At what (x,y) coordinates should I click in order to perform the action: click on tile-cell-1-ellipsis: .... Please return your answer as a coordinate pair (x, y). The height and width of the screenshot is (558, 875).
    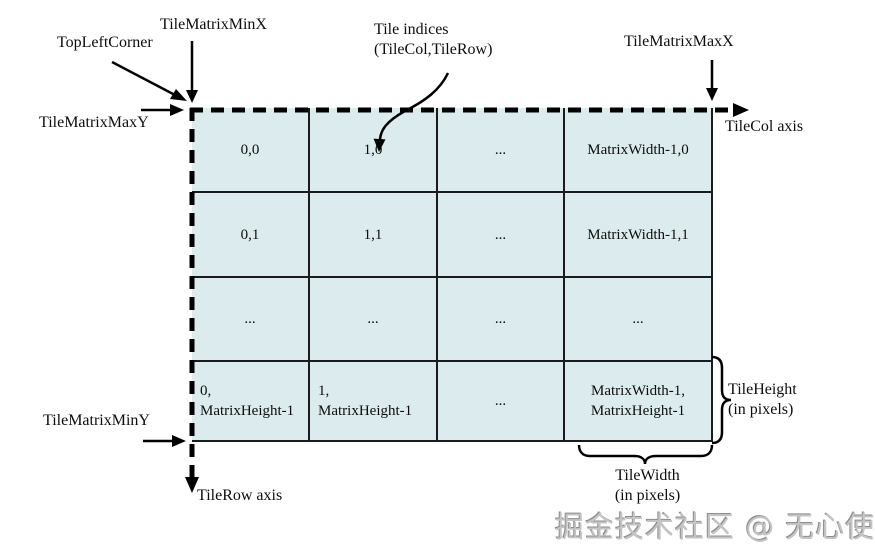
    Looking at the image, I should click on (374, 320).